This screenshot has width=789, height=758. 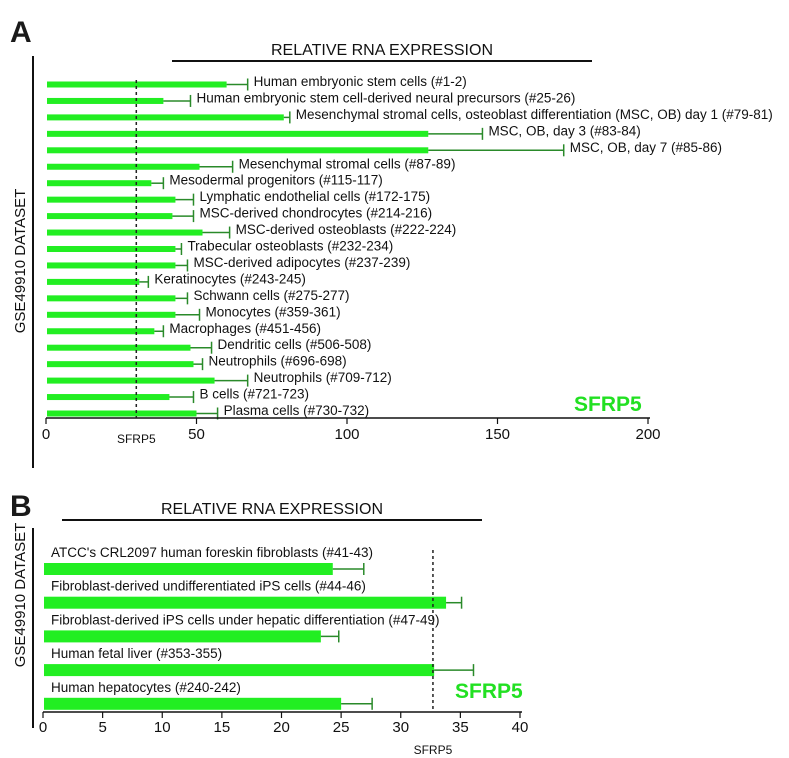 What do you see at coordinates (271, 295) in the screenshot?
I see `bar-label-13: Schwann cells (#275-277)` at bounding box center [271, 295].